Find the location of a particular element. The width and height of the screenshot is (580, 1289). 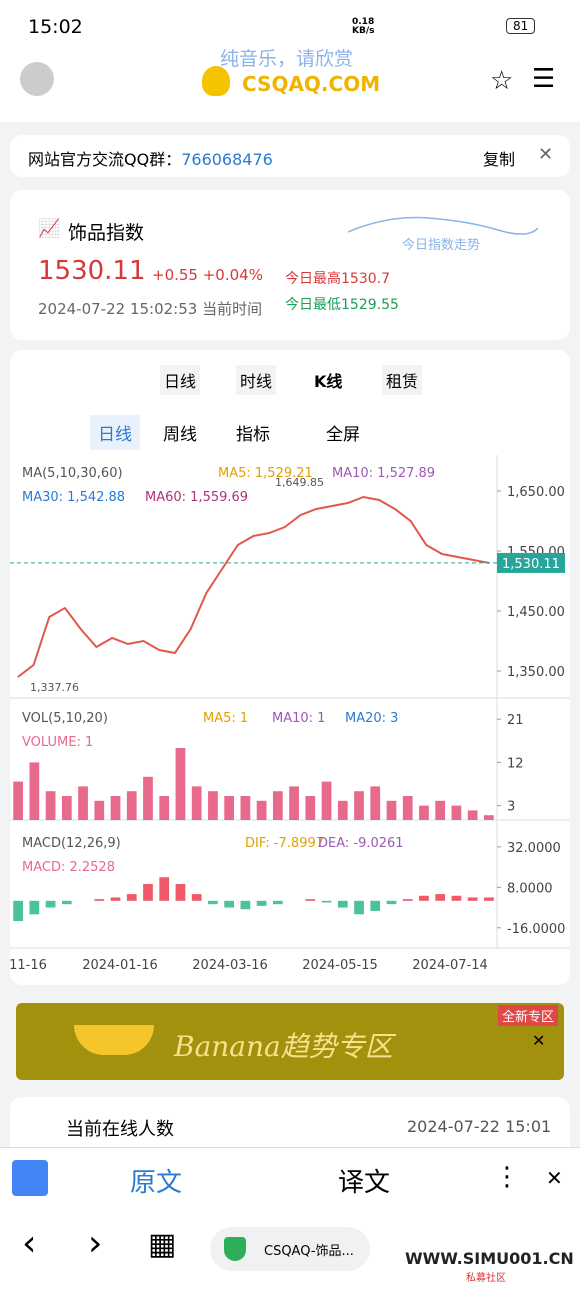

star: ☆ is located at coordinates (502, 81).